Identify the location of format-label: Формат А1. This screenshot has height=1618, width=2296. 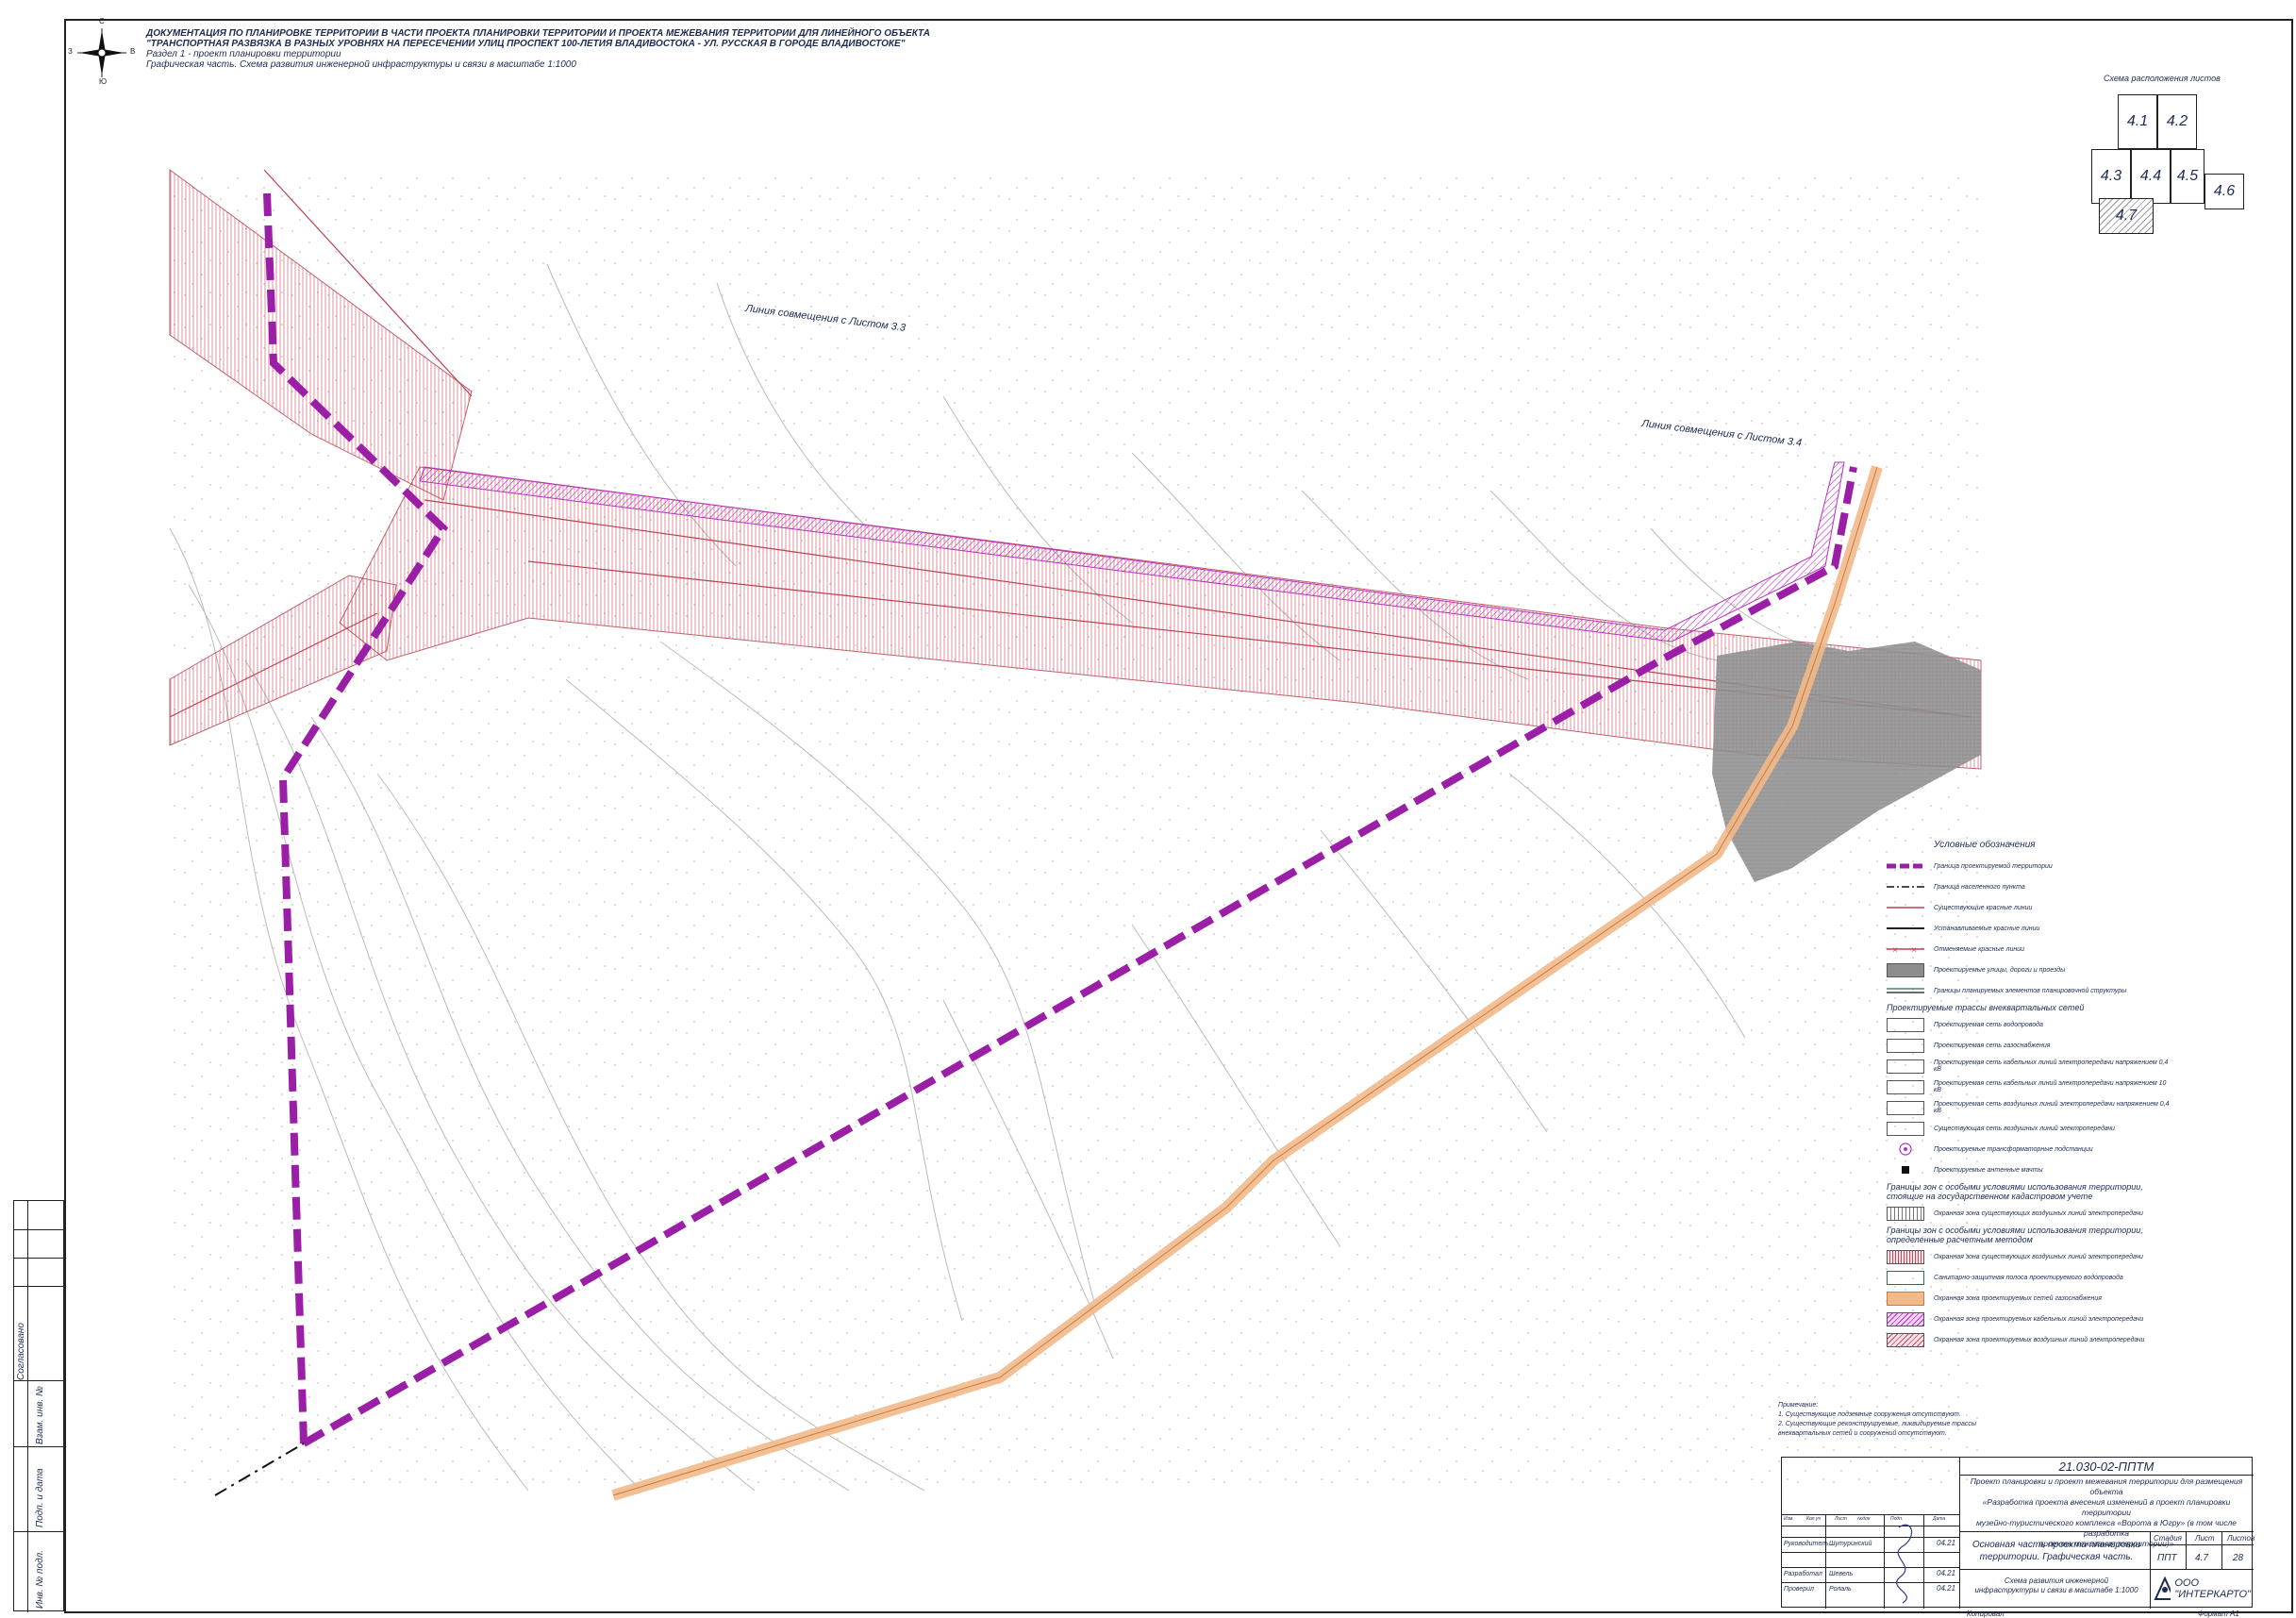
(2218, 1614).